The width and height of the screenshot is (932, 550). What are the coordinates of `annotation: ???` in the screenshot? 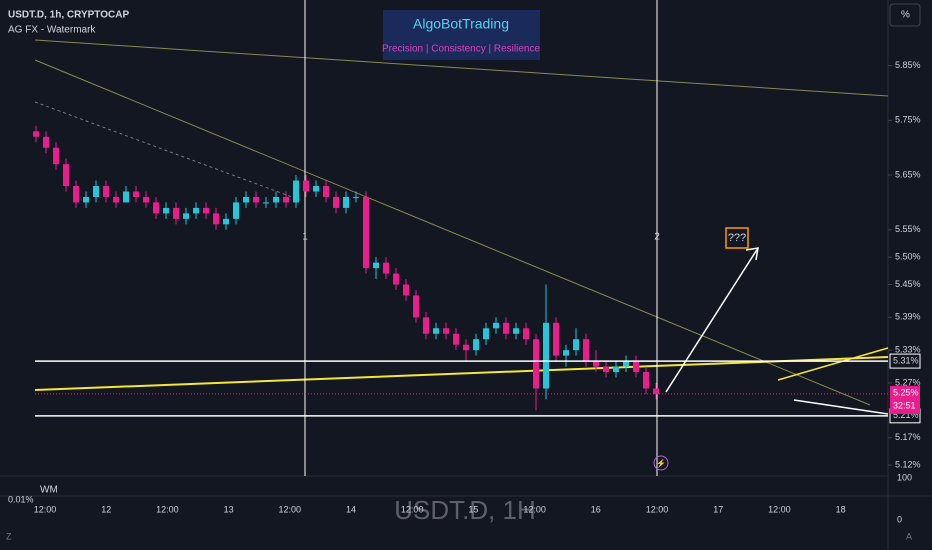 It's located at (737, 238).